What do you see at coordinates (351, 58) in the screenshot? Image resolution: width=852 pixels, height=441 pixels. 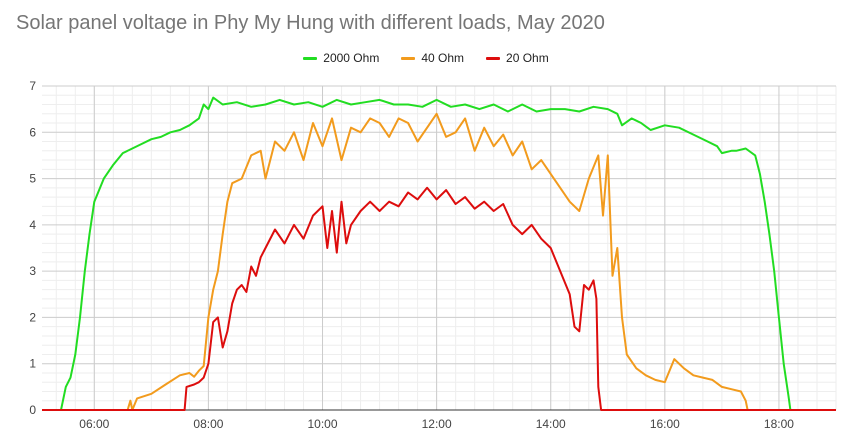 I see `legend-label-2000-ohm: 2000 Ohm` at bounding box center [351, 58].